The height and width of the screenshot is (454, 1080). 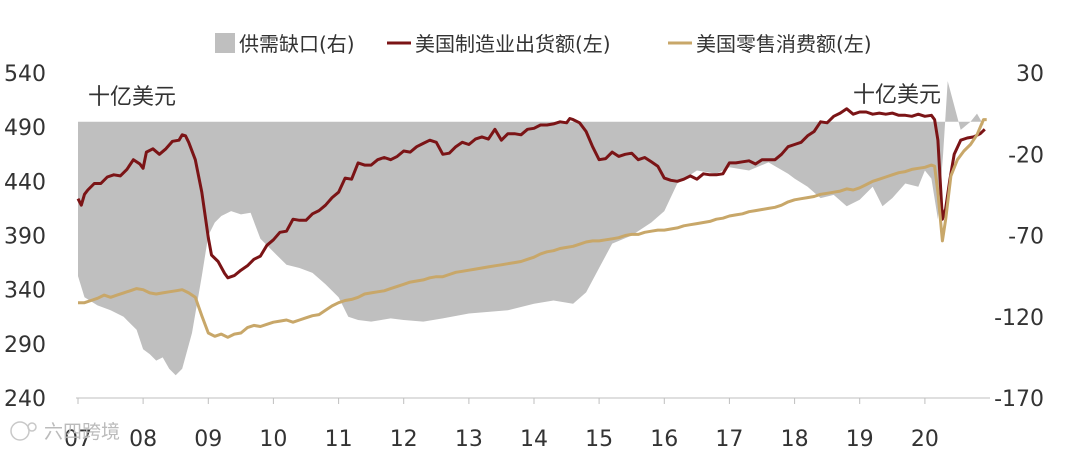 I want to click on left-tick-label: 240, so click(x=25, y=399).